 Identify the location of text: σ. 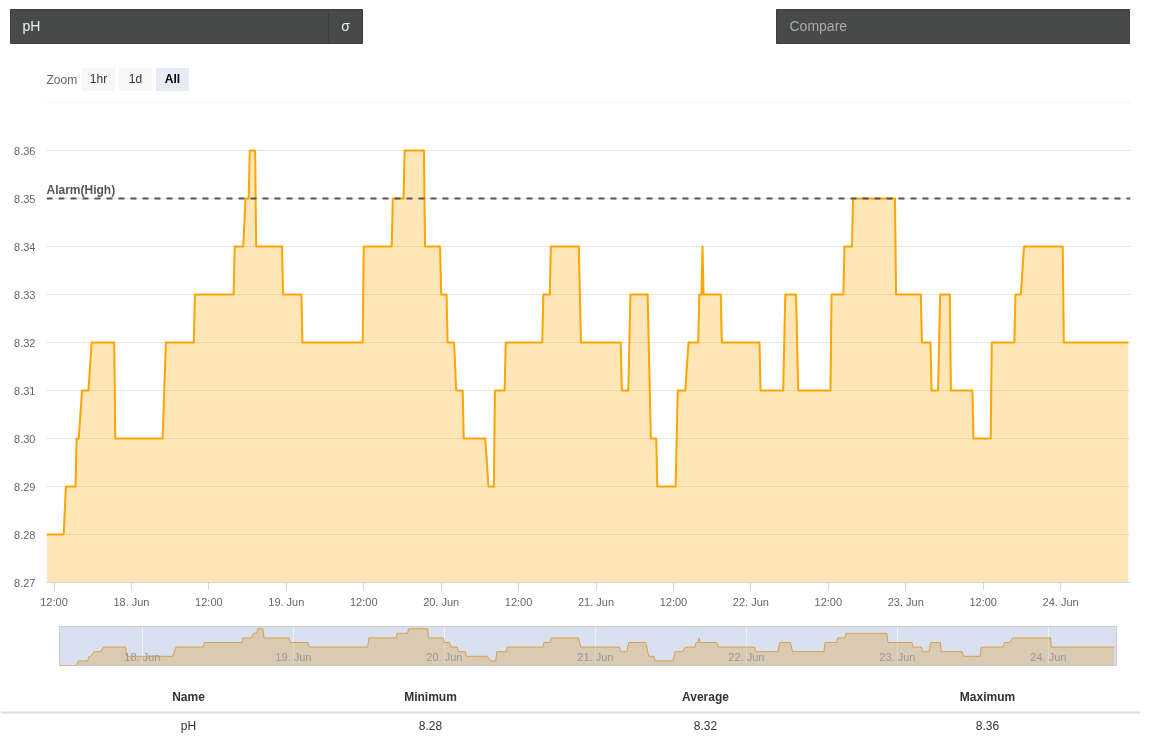
(346, 25).